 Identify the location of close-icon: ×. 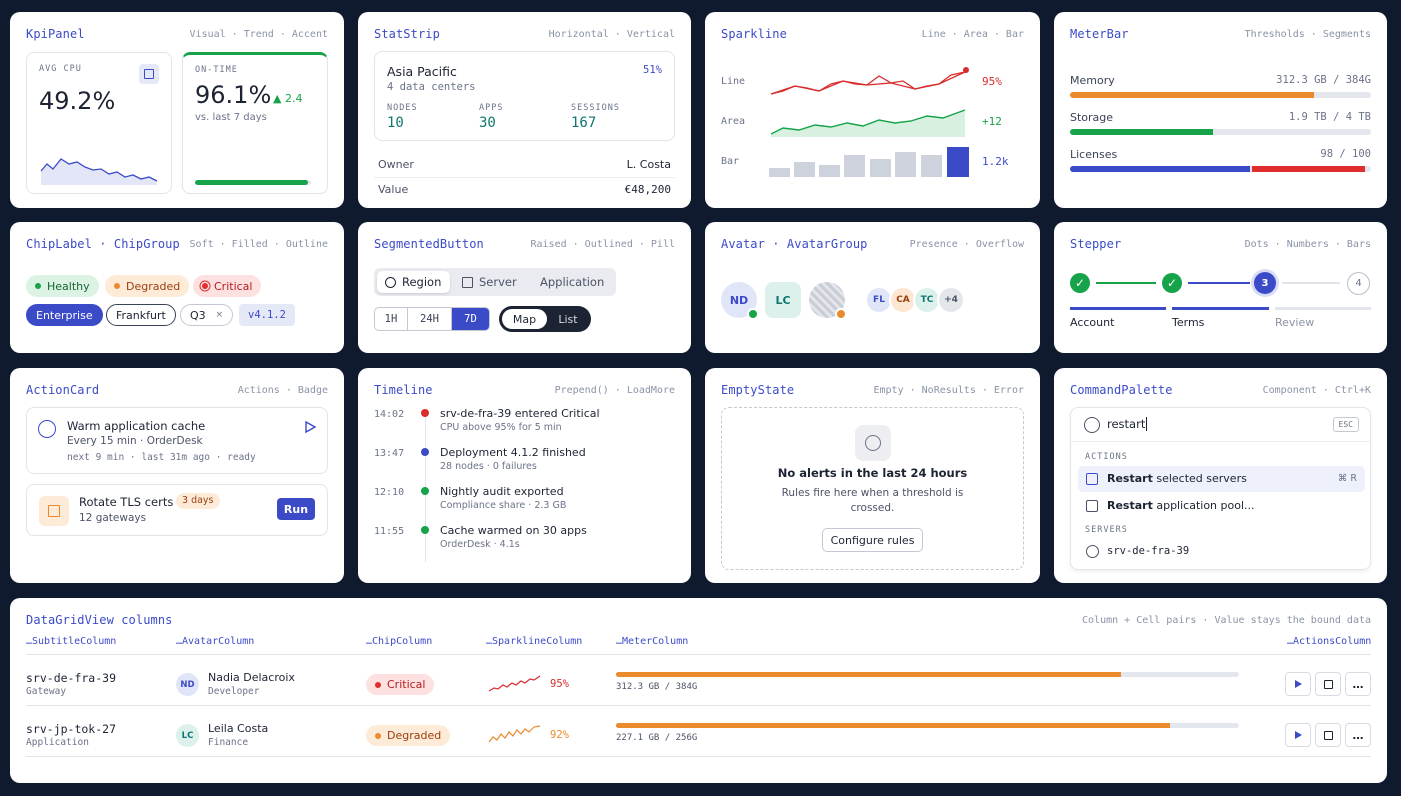
(219, 315).